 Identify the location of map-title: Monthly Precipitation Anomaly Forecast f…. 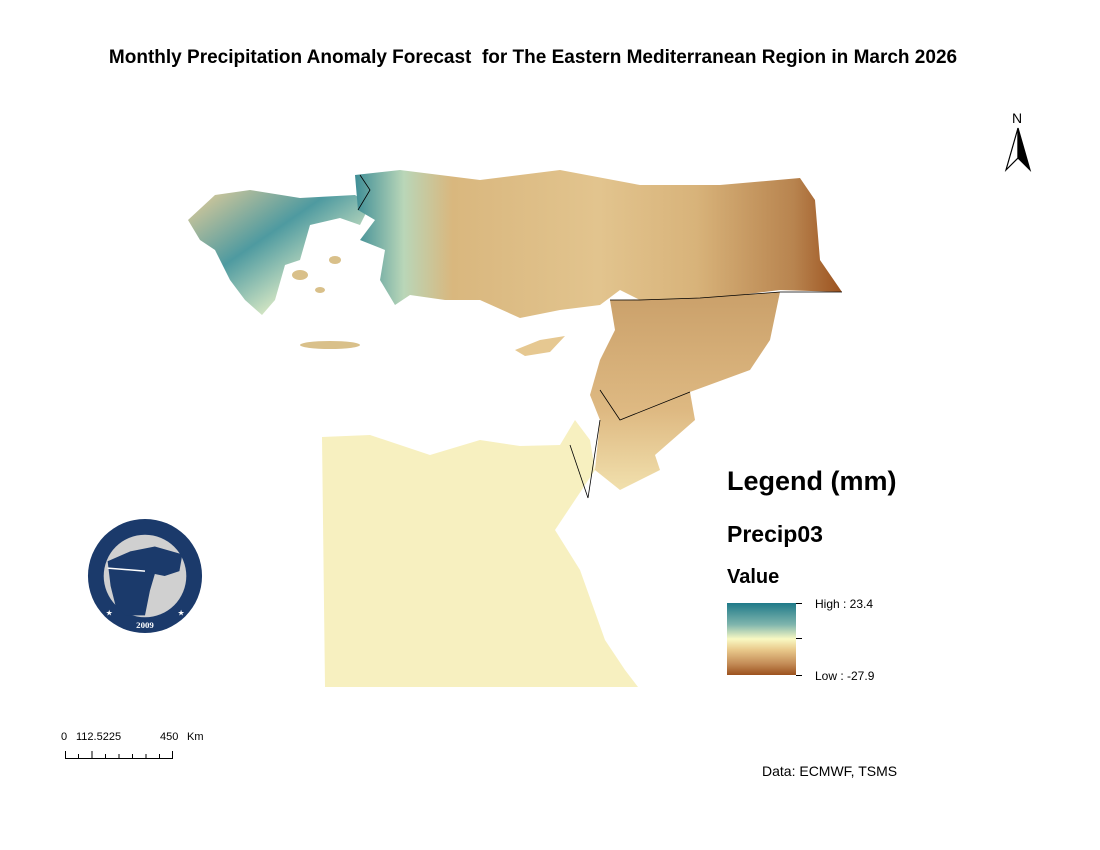
(533, 57).